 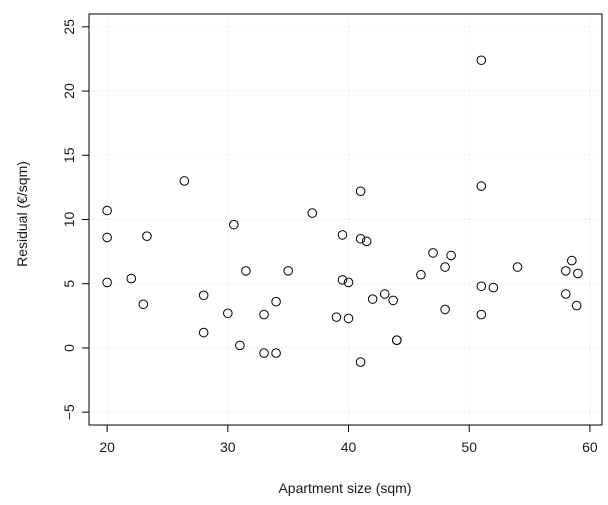 What do you see at coordinates (469, 447) in the screenshot?
I see `x-tick-label-3: 50` at bounding box center [469, 447].